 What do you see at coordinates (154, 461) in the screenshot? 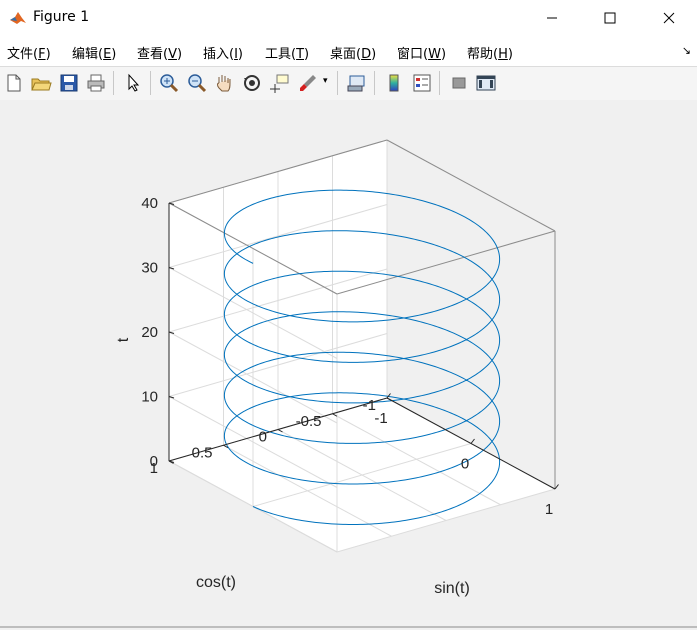
I see `z-tick-label: 0` at bounding box center [154, 461].